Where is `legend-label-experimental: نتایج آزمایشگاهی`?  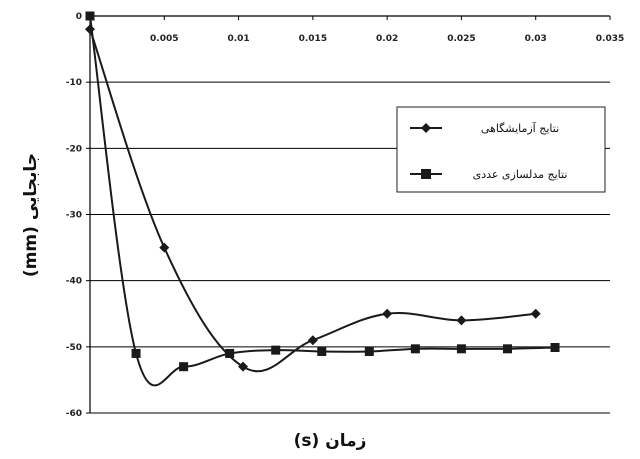 legend-label-experimental: نتایج آزمایشگاهی is located at coordinates (520, 128).